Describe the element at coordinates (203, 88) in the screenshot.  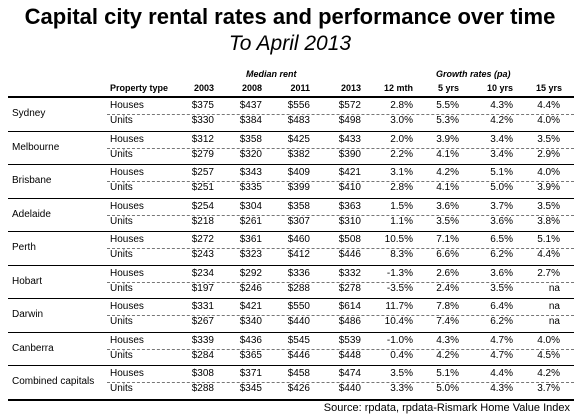
I see `column-header: 2003` at that location.